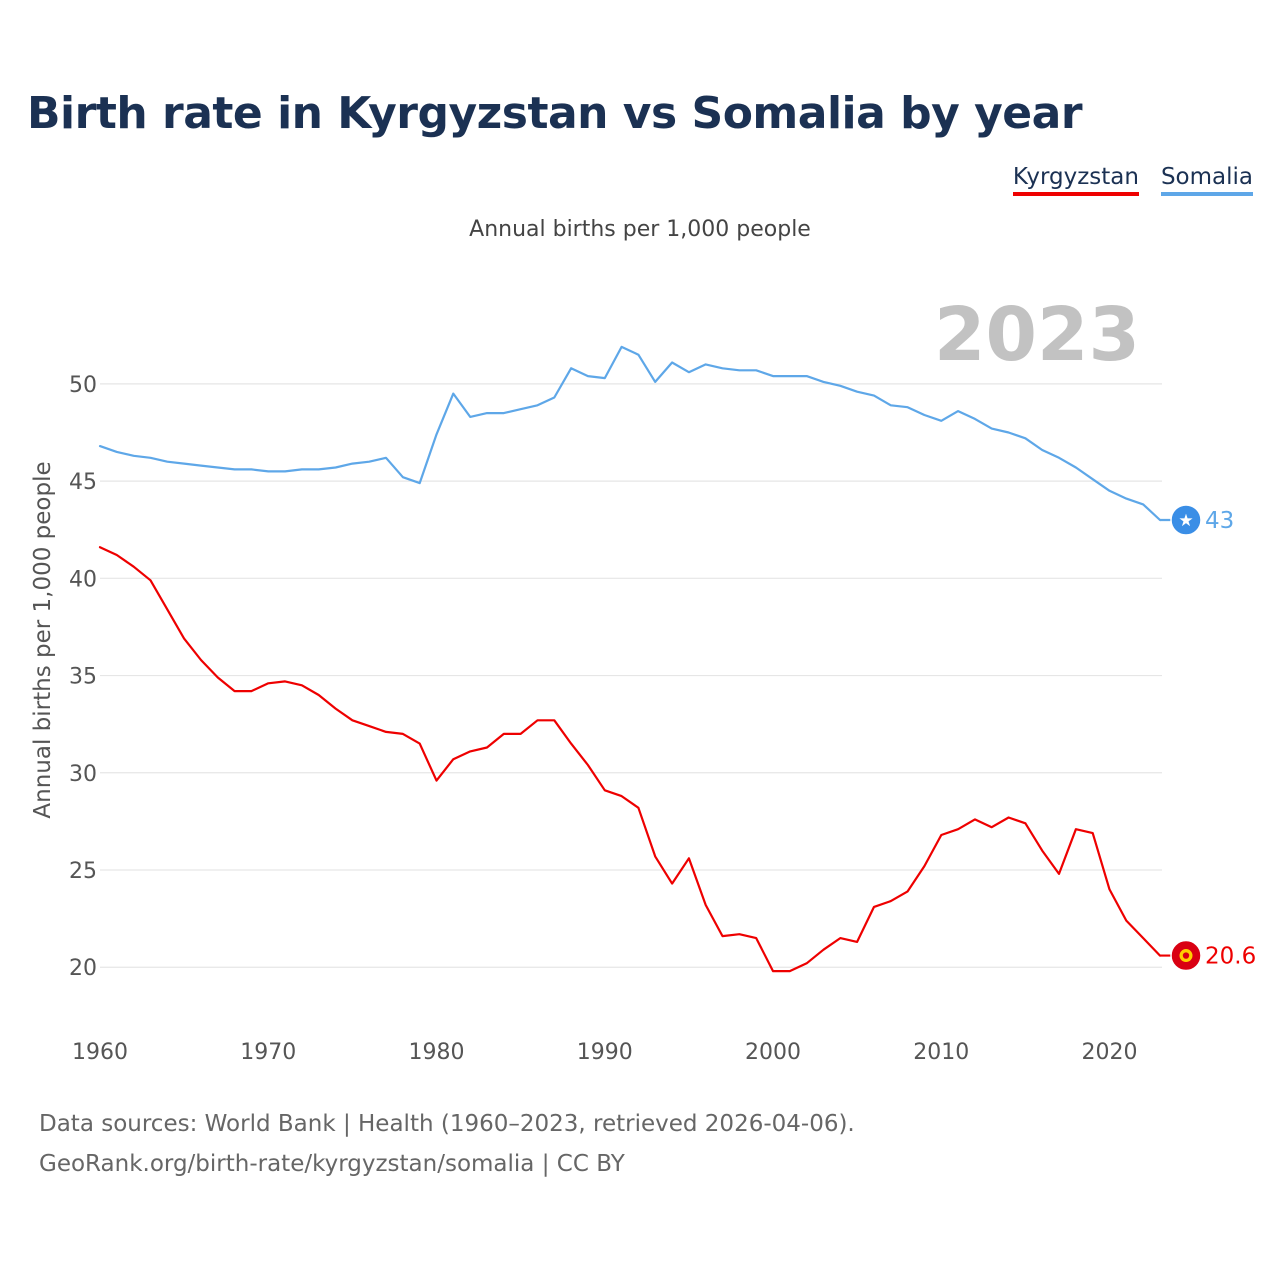 The image size is (1280, 1280). What do you see at coordinates (83, 579) in the screenshot?
I see `y-tick-label: 40` at bounding box center [83, 579].